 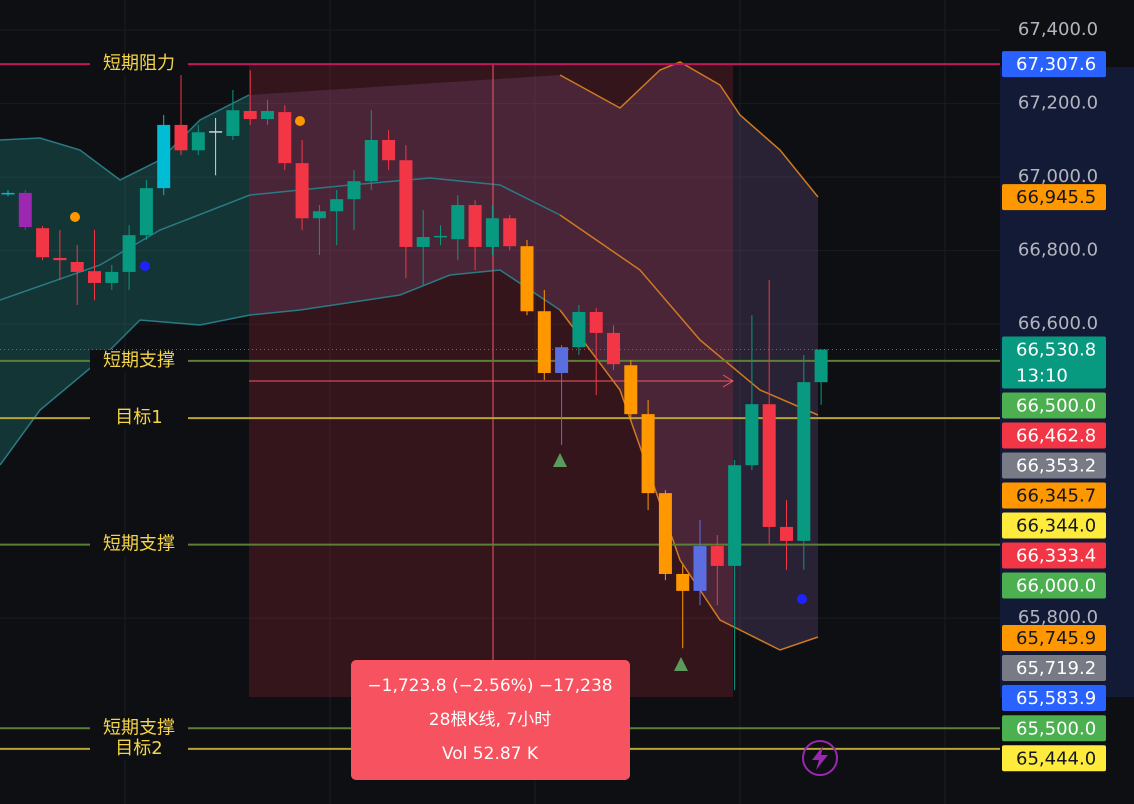 What do you see at coordinates (728, 381) in the screenshot?
I see `measure-arrow-head` at bounding box center [728, 381].